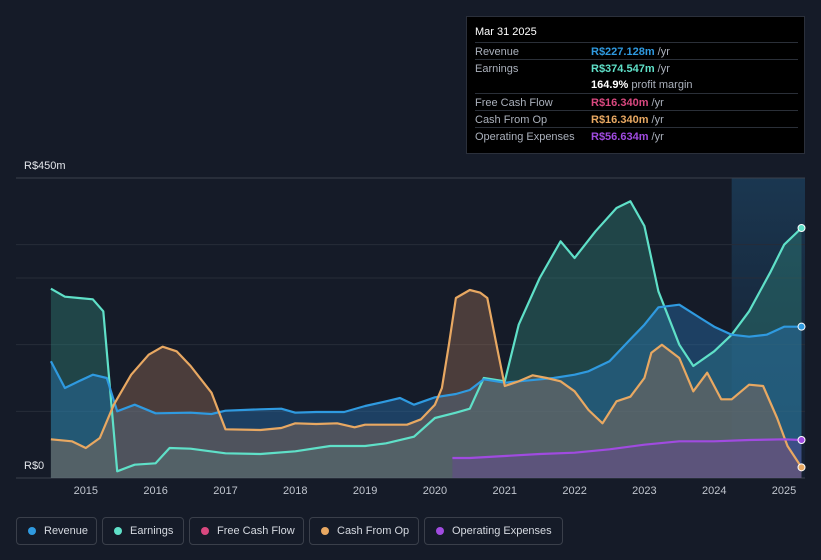 The image size is (821, 560). Describe the element at coordinates (784, 491) in the screenshot. I see `x-tick-label: 2025` at that location.